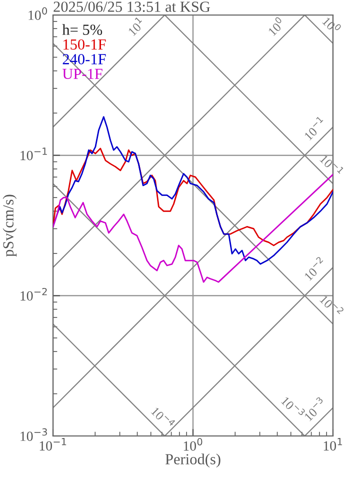 This screenshot has width=347, height=478. Describe the element at coordinates (82, 74) in the screenshot. I see `text: UP-1F` at that location.